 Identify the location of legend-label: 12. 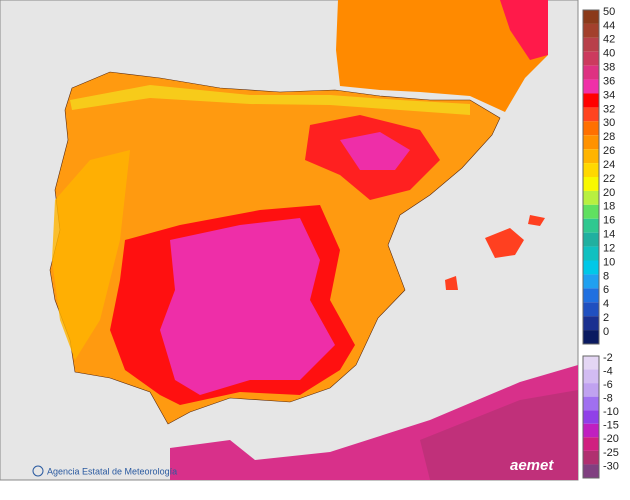
(609, 248).